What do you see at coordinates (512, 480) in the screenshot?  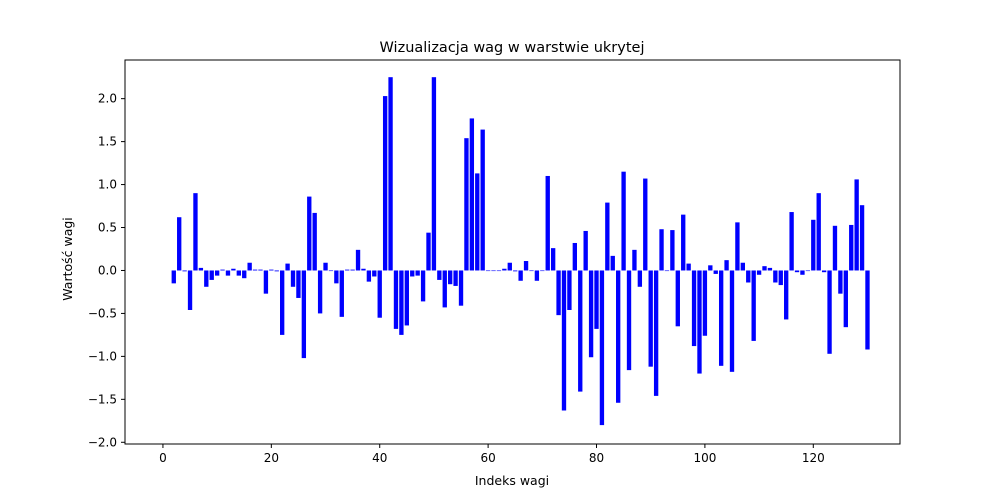 I see `x-axis-label: Indeks wagi` at bounding box center [512, 480].